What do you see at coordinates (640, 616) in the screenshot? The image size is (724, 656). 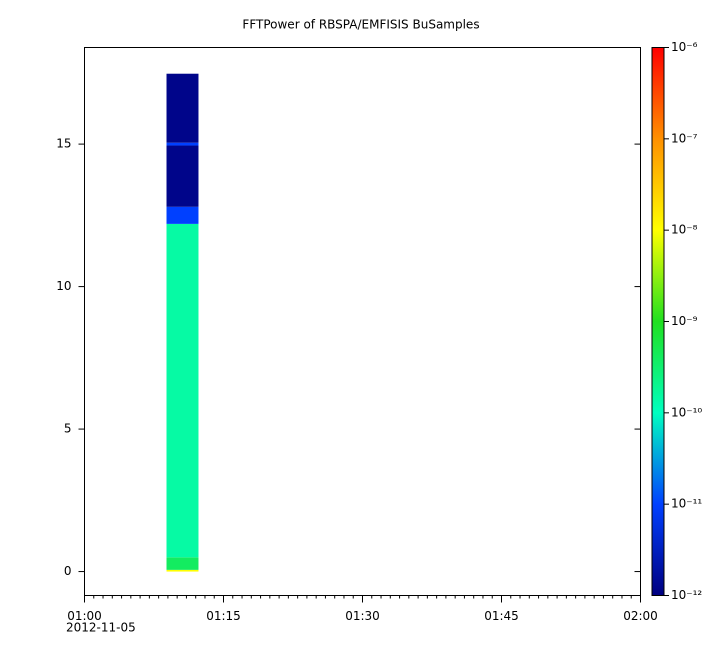 I see `x-tick-label: 02:00` at bounding box center [640, 616].